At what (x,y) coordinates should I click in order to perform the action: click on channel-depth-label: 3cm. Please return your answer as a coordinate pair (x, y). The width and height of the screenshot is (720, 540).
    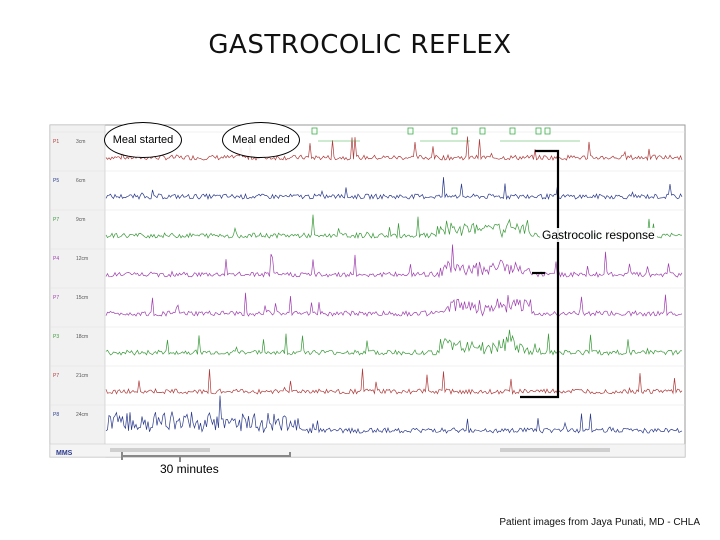
    Looking at the image, I should click on (80, 142).